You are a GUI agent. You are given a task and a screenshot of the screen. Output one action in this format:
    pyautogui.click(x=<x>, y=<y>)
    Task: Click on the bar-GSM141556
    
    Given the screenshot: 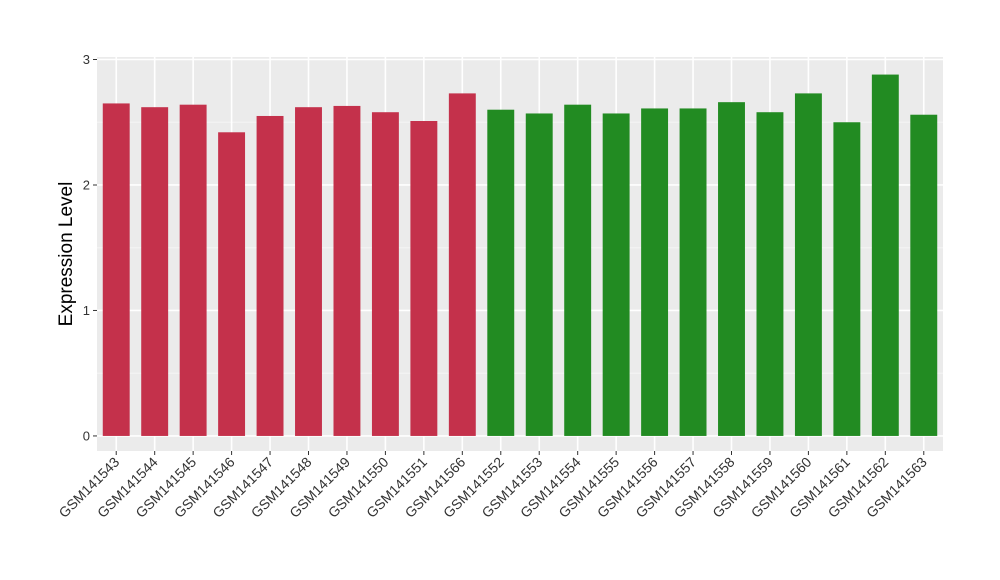 What is the action you would take?
    pyautogui.click(x=655, y=272)
    